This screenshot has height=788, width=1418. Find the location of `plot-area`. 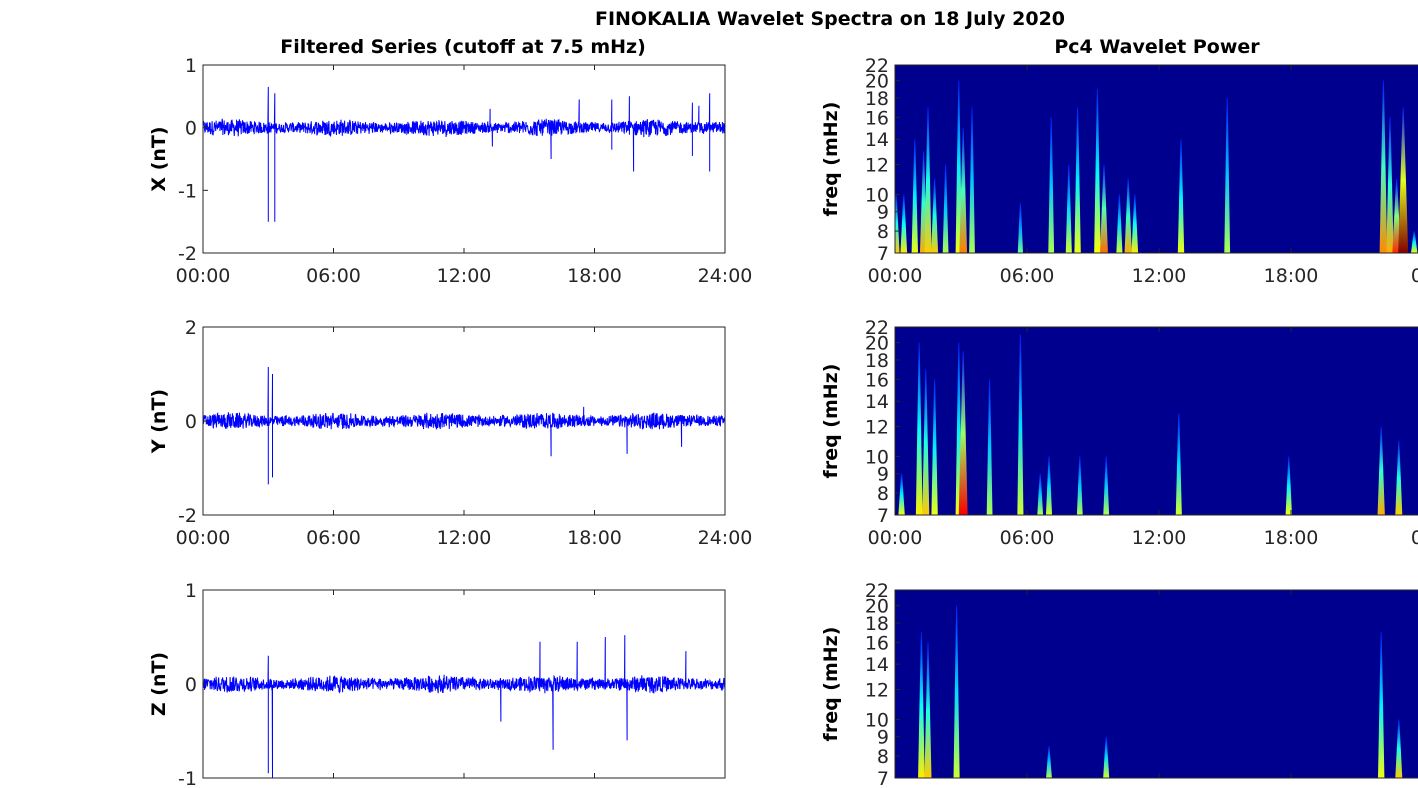

plot-area is located at coordinates (464, 159).